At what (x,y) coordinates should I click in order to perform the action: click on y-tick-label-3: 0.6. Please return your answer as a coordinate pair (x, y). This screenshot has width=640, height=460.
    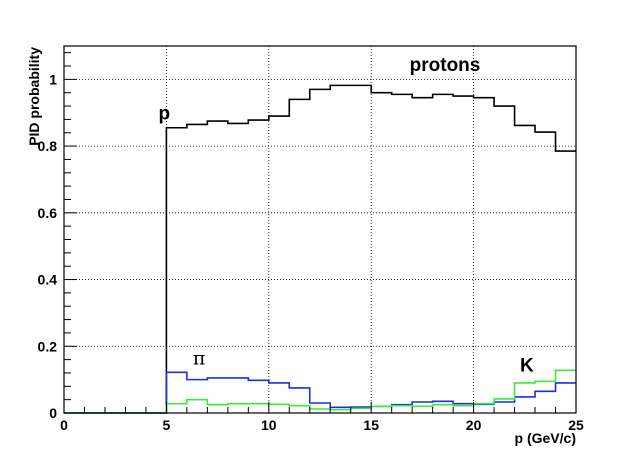
    Looking at the image, I should click on (48, 213).